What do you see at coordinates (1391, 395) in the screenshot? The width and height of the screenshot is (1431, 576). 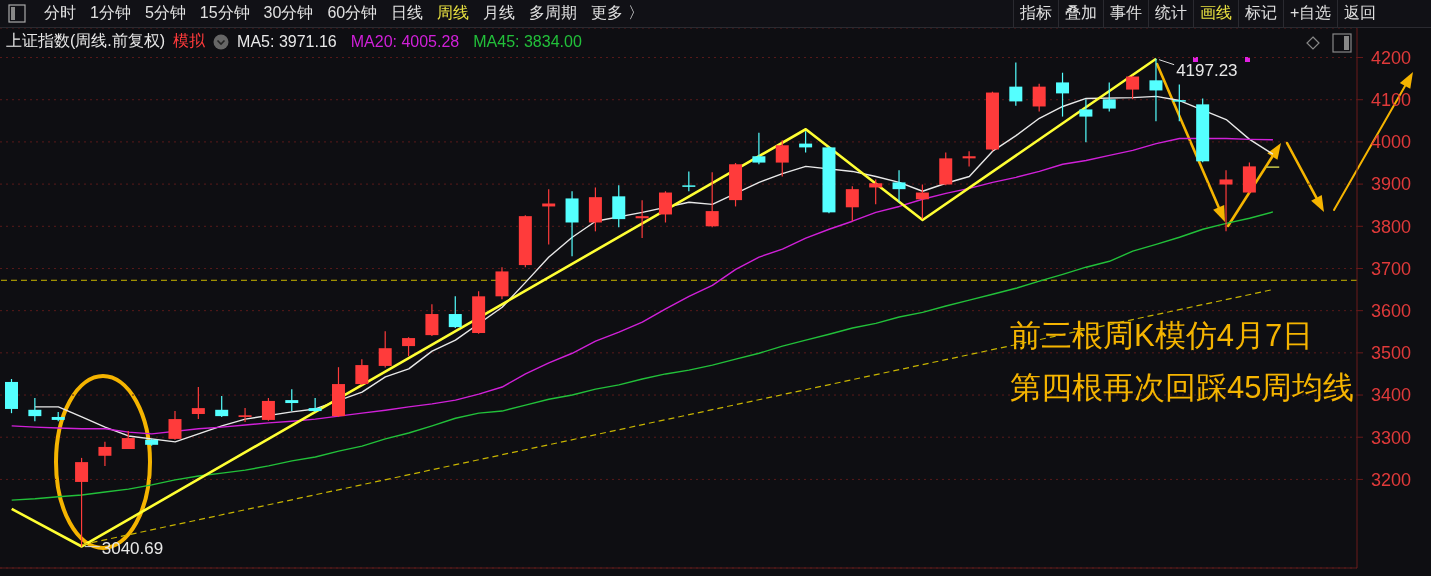 I see `y-tick-label: 3400` at bounding box center [1391, 395].